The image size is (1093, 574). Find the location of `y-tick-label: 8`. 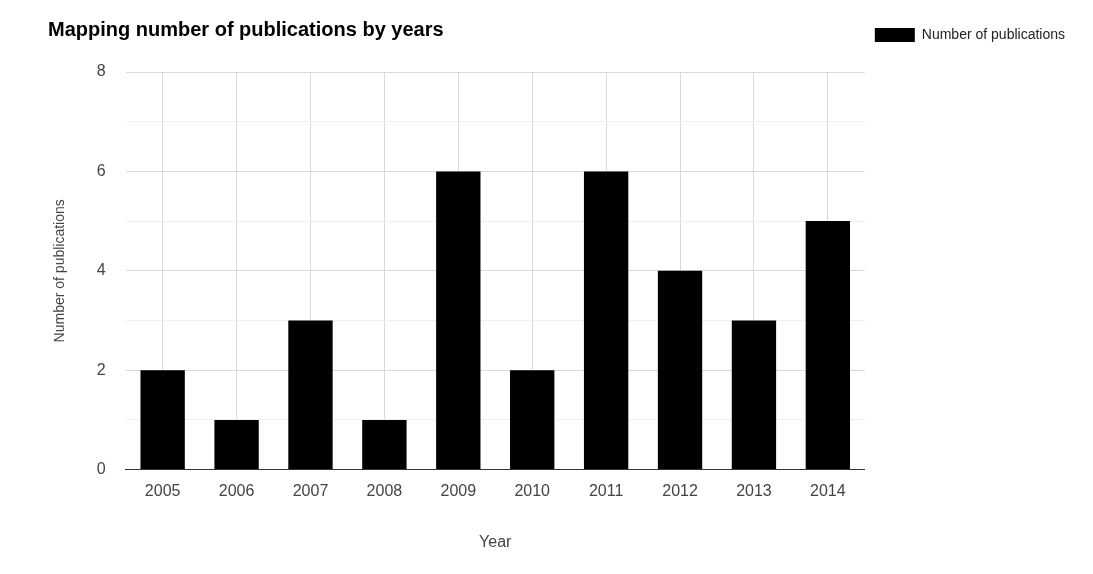

y-tick-label: 8 is located at coordinates (101, 71).